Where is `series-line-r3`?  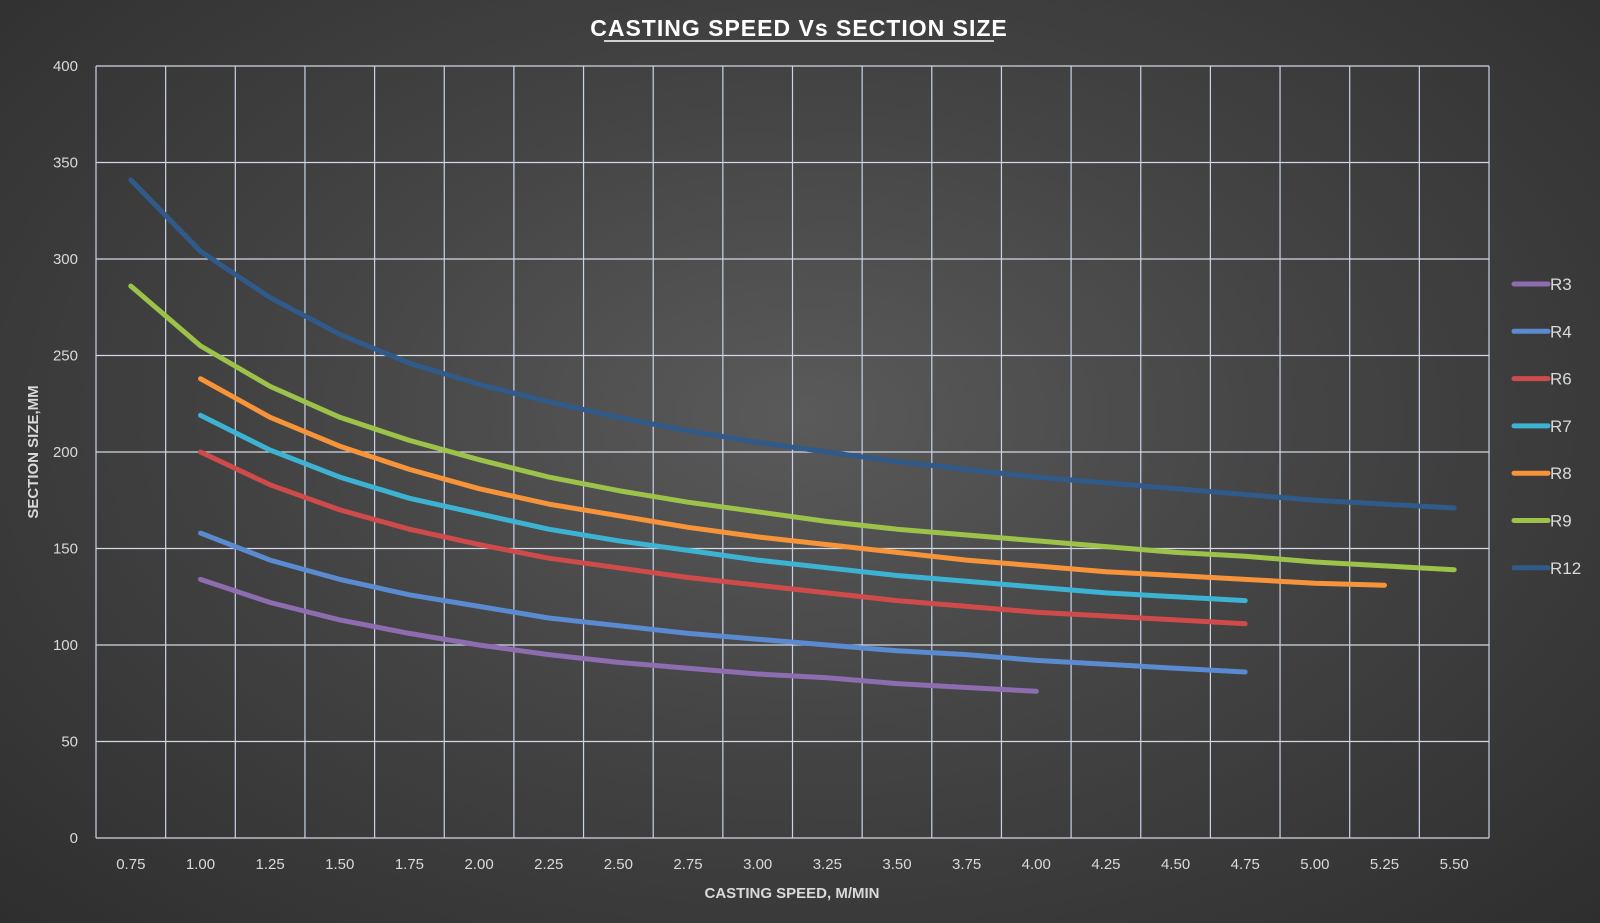 series-line-r3 is located at coordinates (618, 635).